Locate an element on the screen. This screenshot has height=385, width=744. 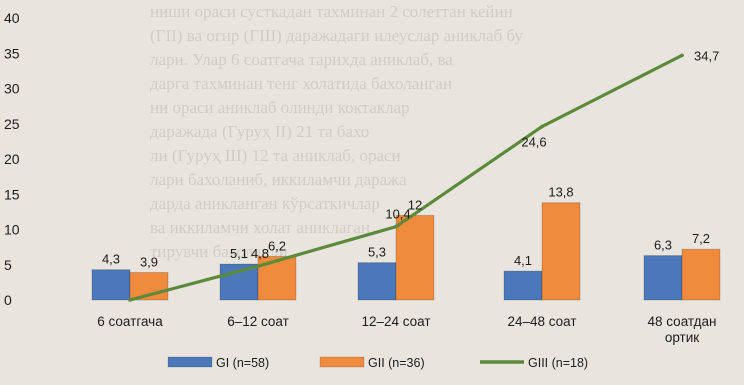
data-label-giii: 4,8 is located at coordinates (260, 253).